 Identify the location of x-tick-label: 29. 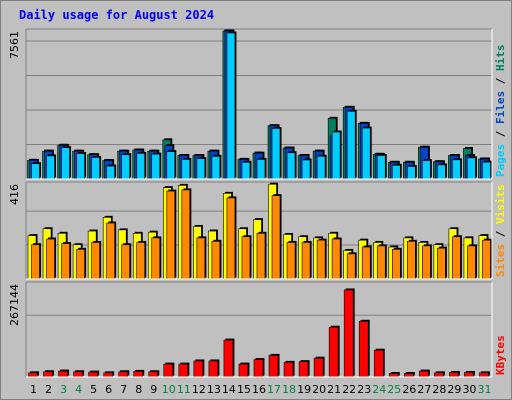
(454, 389).